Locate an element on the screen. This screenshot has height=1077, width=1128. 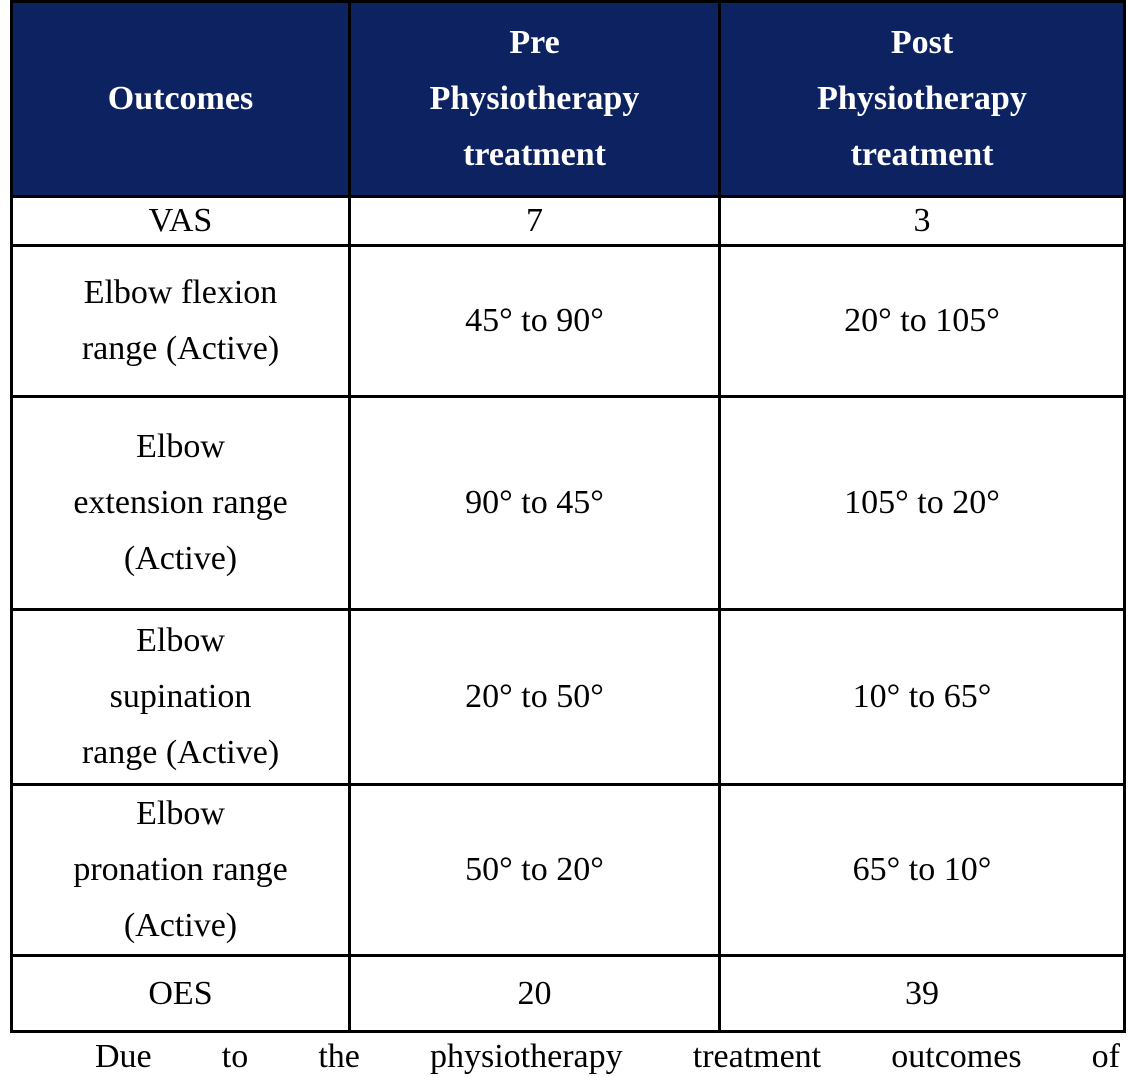
cell-flexion-pre: 45° to 90° is located at coordinates (534, 321).